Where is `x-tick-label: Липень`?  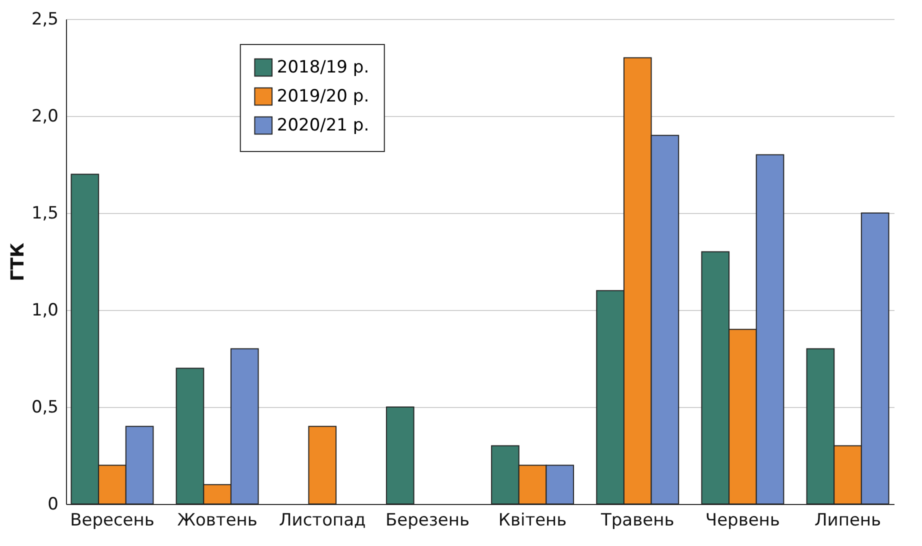 x-tick-label: Липень is located at coordinates (848, 520).